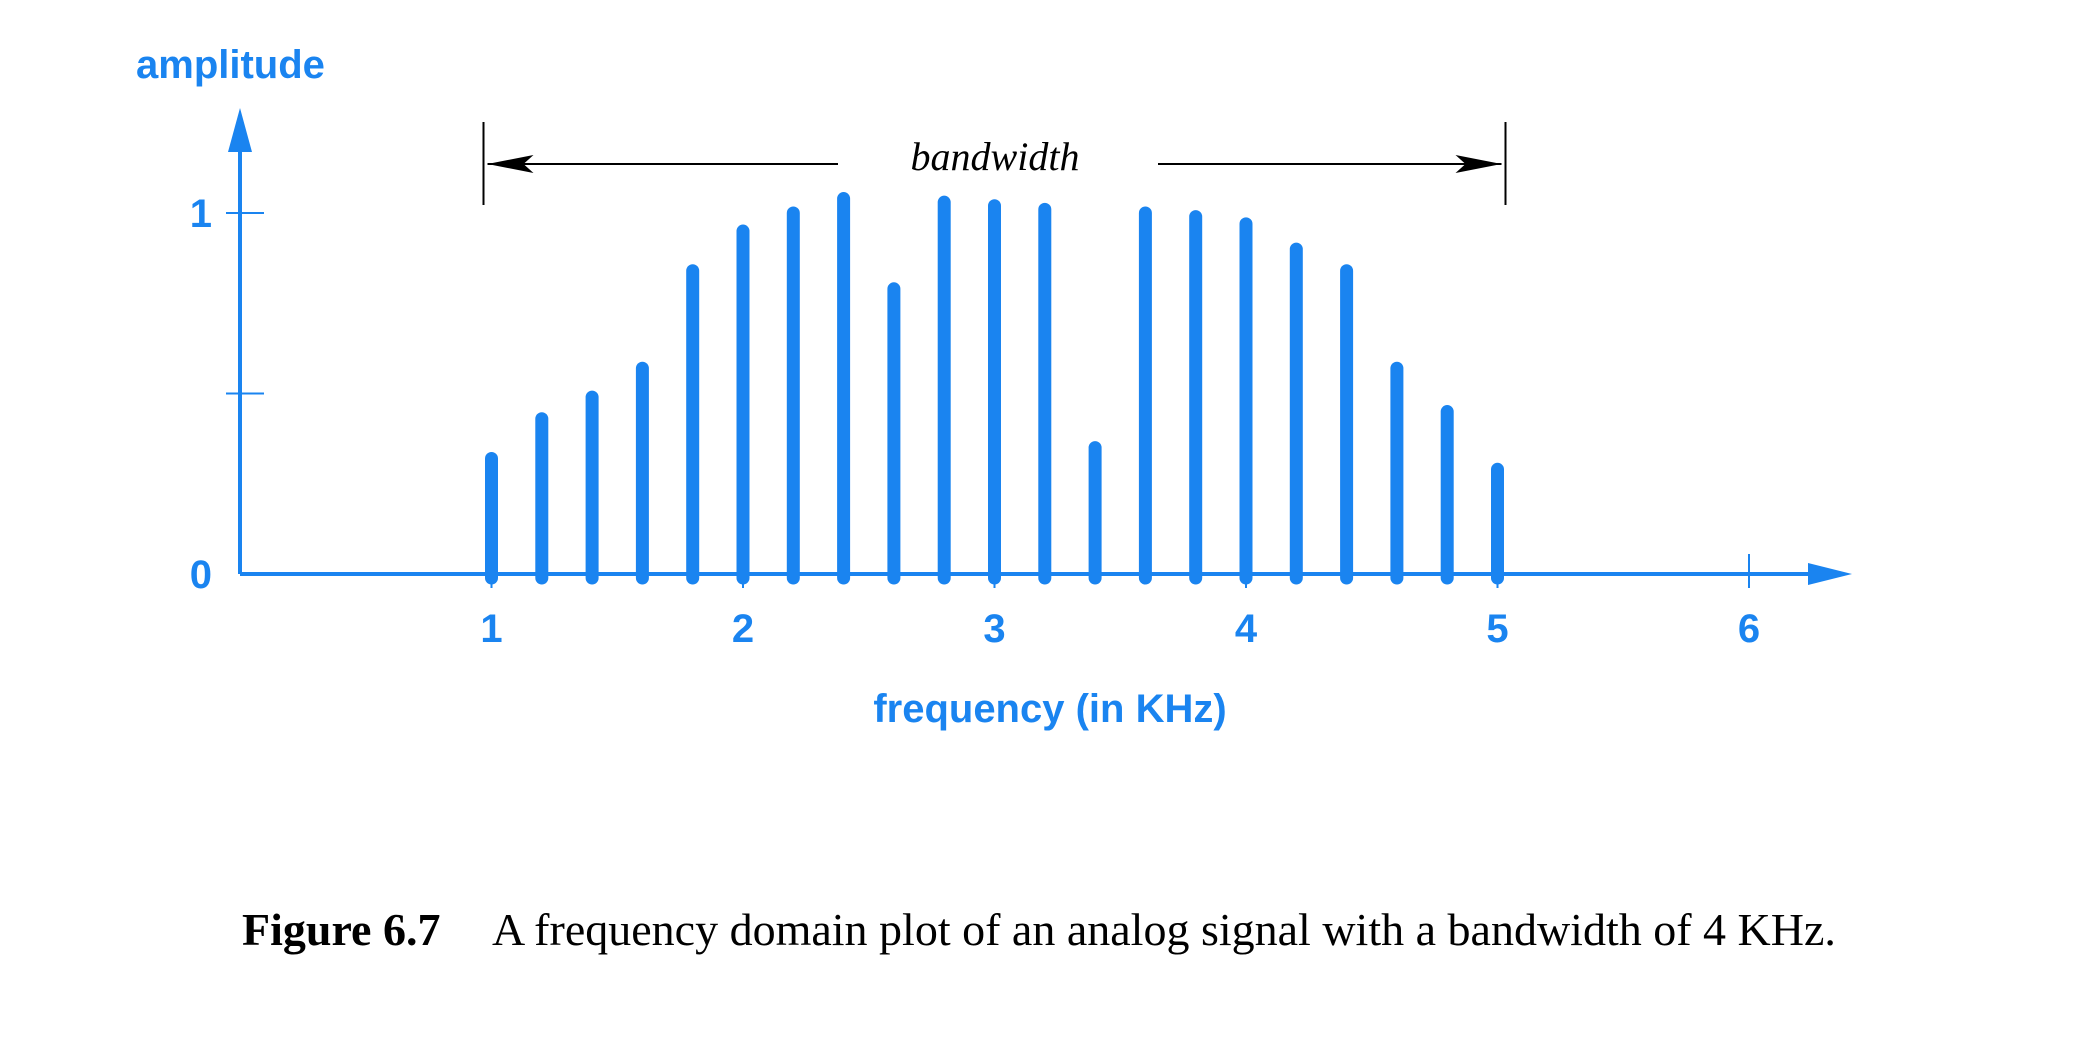 This screenshot has height=1060, width=2079. Describe the element at coordinates (201, 214) in the screenshot. I see `y-tick-label: 1` at that location.